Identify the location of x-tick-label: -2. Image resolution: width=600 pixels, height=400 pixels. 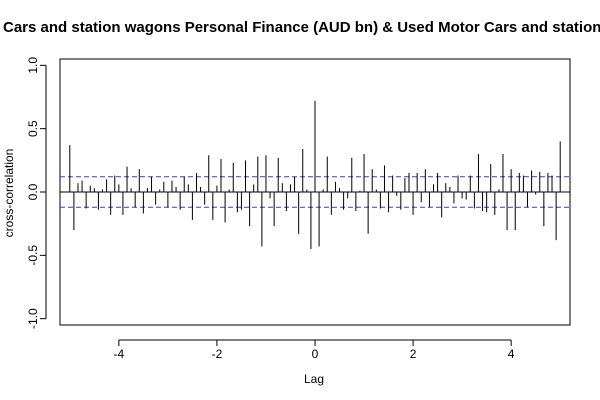
(217, 354).